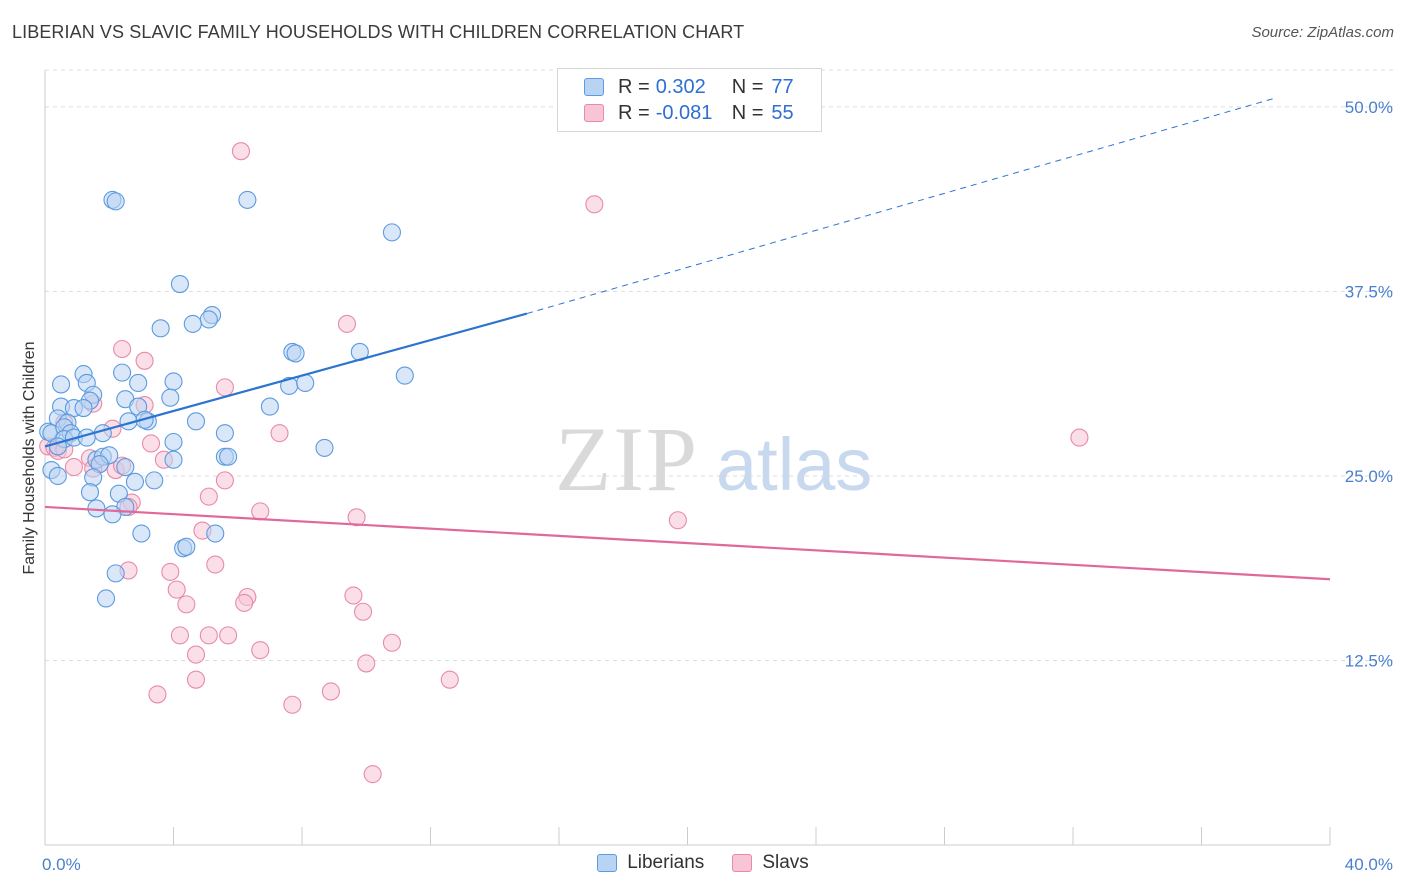 The height and width of the screenshot is (892, 1406). I want to click on watermark-atlas: atlas, so click(794, 464).